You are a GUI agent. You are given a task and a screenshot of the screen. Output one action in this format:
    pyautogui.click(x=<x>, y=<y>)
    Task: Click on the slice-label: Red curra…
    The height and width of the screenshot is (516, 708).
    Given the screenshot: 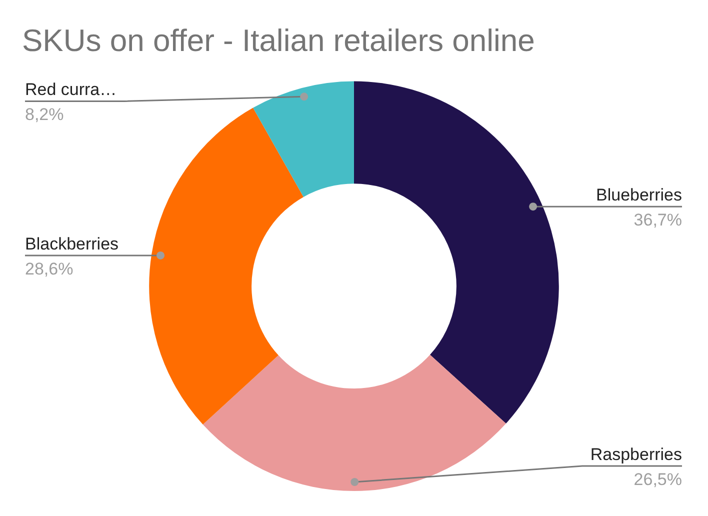 What is the action you would take?
    pyautogui.click(x=71, y=90)
    